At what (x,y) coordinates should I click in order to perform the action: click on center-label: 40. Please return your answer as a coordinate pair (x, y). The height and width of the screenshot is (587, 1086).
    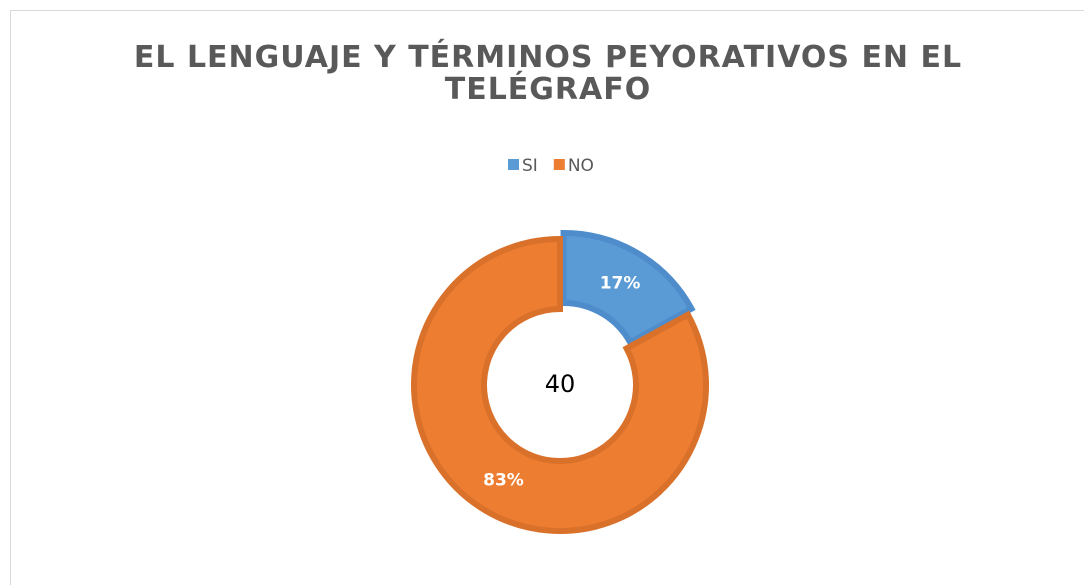
    Looking at the image, I should click on (560, 384).